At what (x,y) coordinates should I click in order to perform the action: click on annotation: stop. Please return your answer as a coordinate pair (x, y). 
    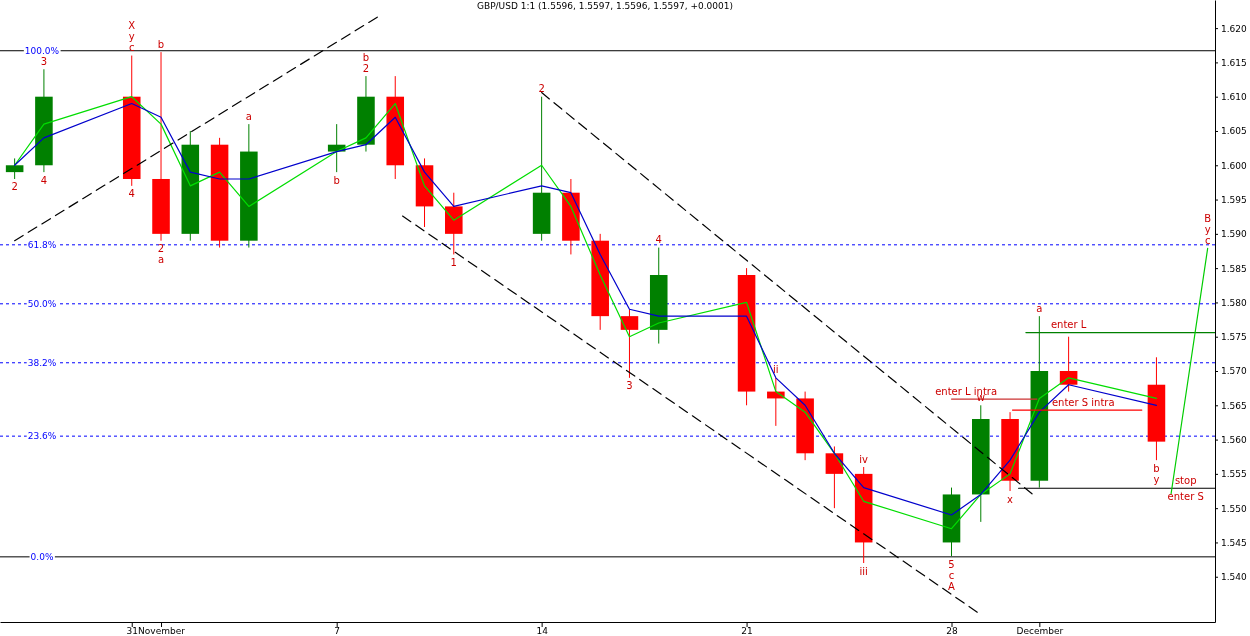
    Looking at the image, I should click on (1185, 480).